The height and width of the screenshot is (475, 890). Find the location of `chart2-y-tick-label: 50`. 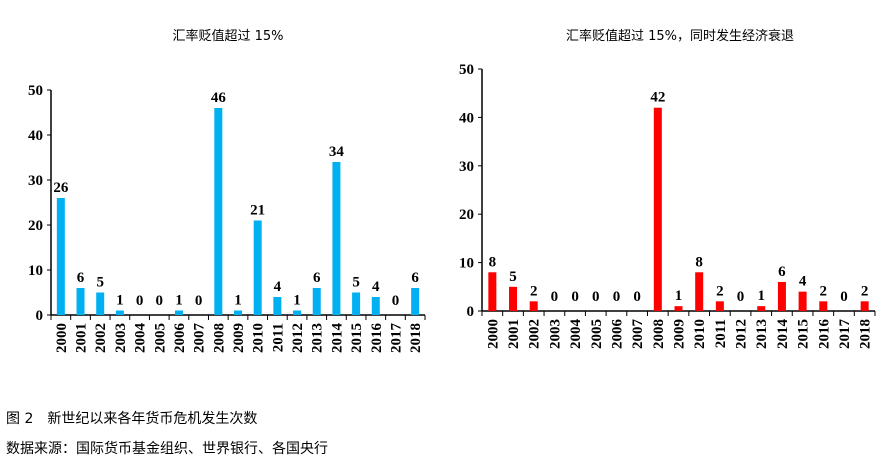

chart2-y-tick-label: 50 is located at coordinates (466, 70).